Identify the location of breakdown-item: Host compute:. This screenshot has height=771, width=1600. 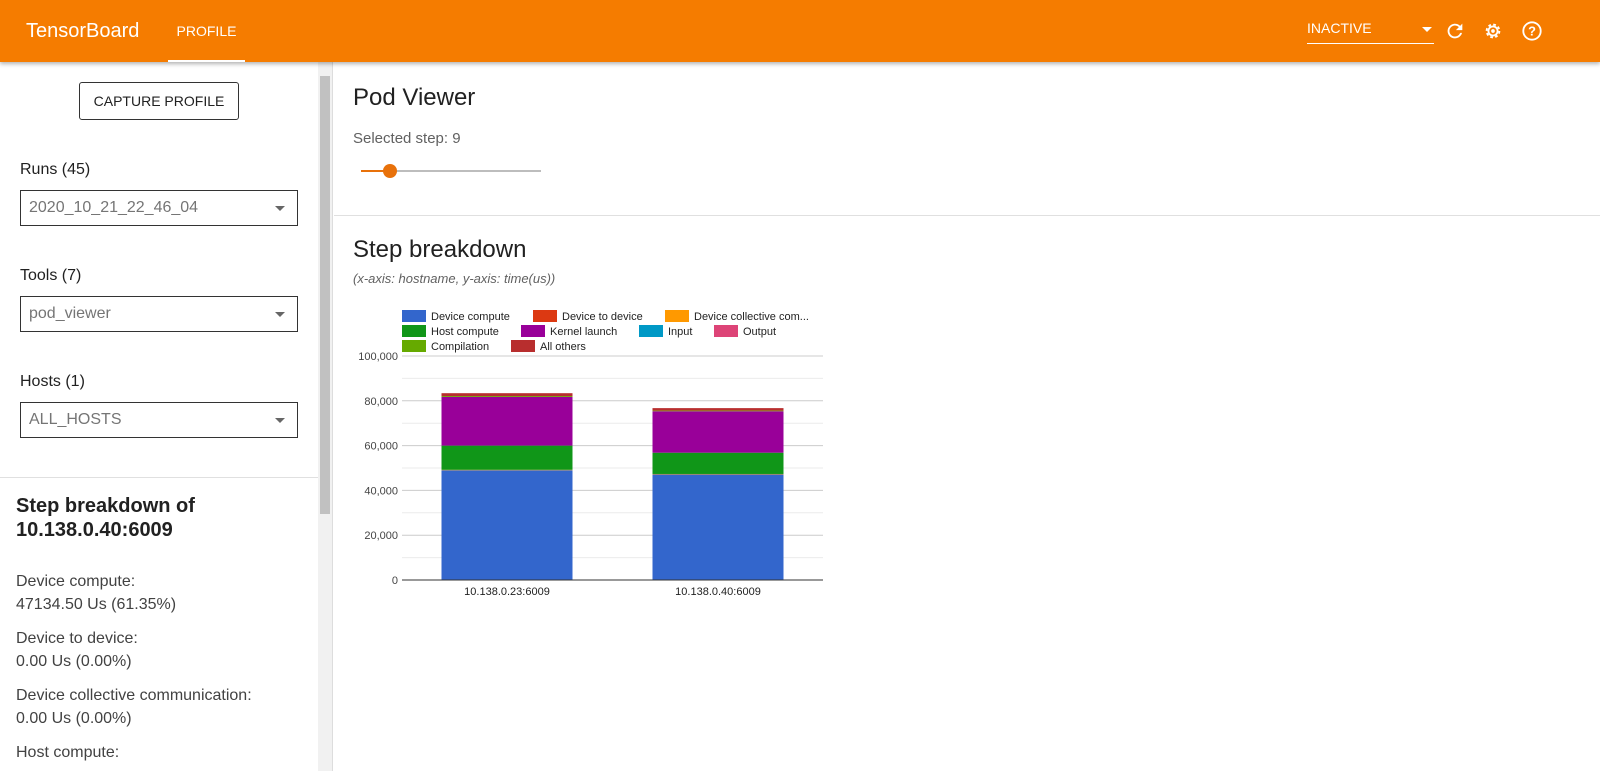
(67, 752).